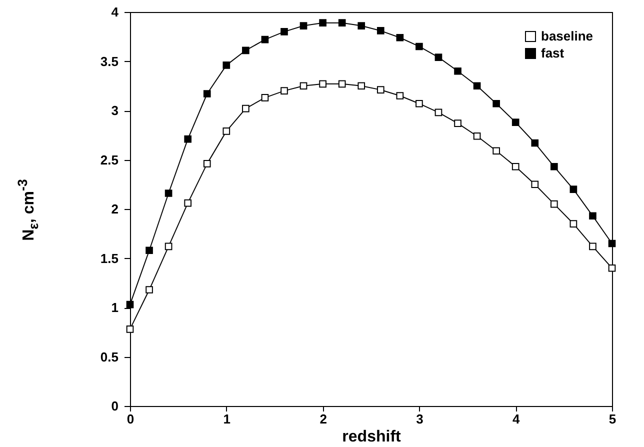 The height and width of the screenshot is (447, 644). Describe the element at coordinates (109, 160) in the screenshot. I see `y-tick-label: 2.5` at that location.